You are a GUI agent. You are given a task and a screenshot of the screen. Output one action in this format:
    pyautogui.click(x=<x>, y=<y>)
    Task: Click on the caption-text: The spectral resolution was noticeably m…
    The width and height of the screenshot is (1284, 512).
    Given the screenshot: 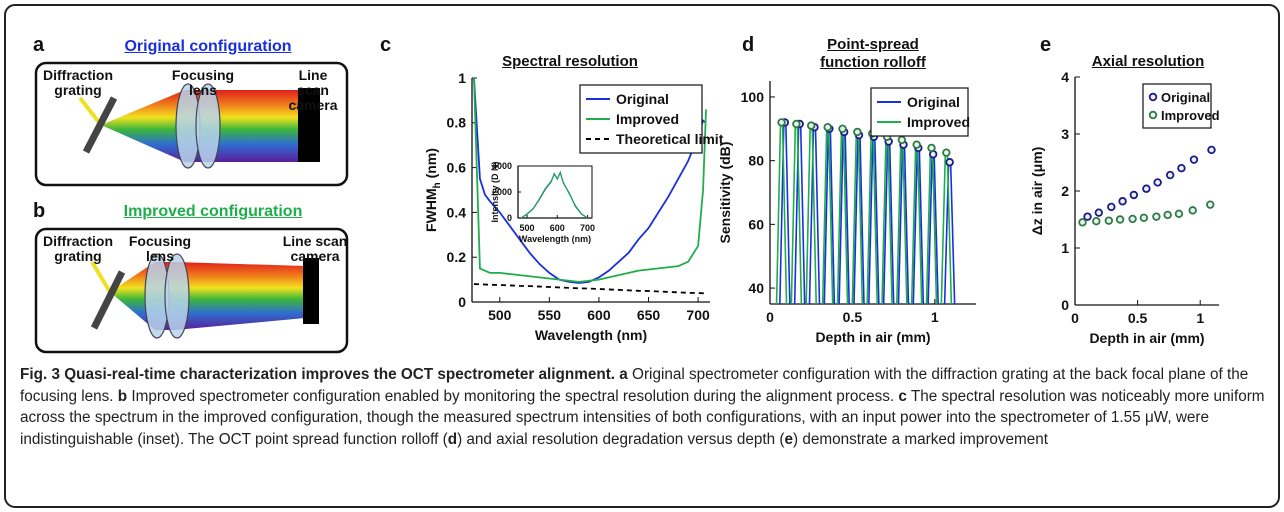 What is the action you would take?
    pyautogui.click(x=644, y=417)
    